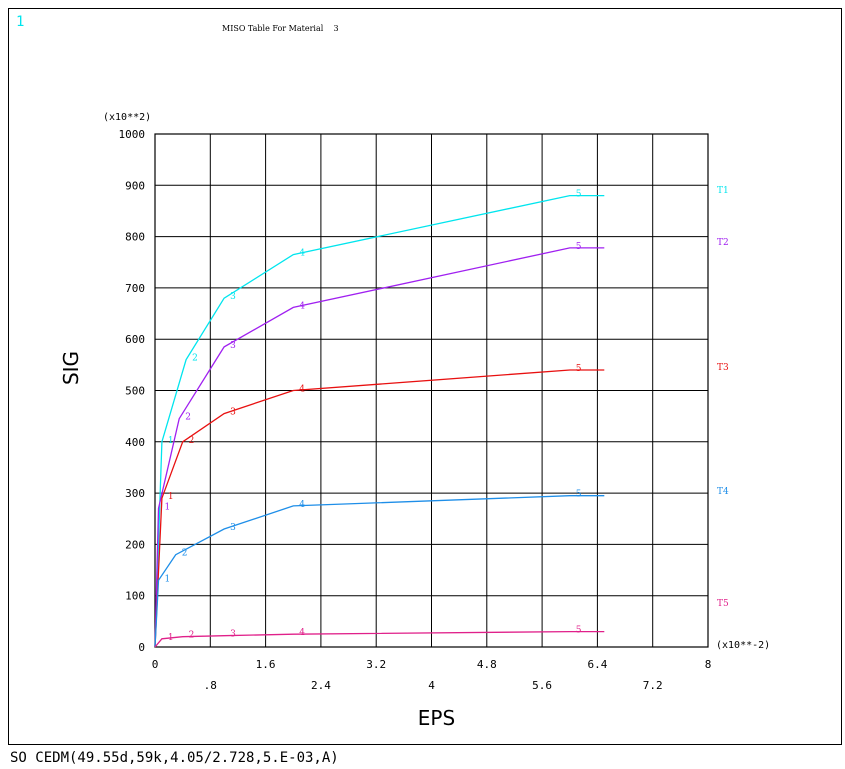  I want to click on y-tick-label: 200, so click(135, 544).